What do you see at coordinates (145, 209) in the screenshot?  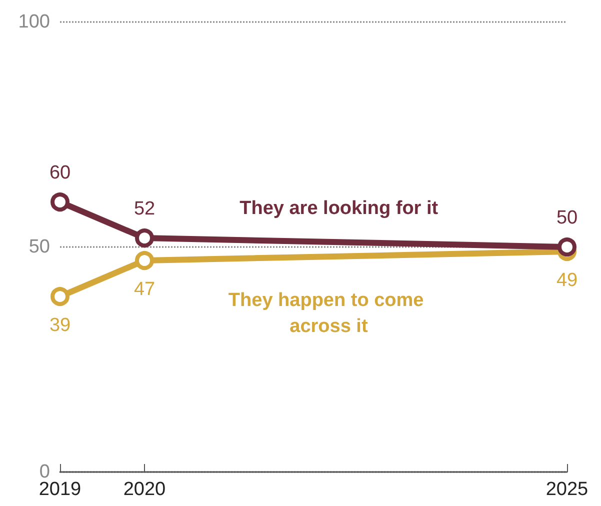 I see `data-label: 52` at bounding box center [145, 209].